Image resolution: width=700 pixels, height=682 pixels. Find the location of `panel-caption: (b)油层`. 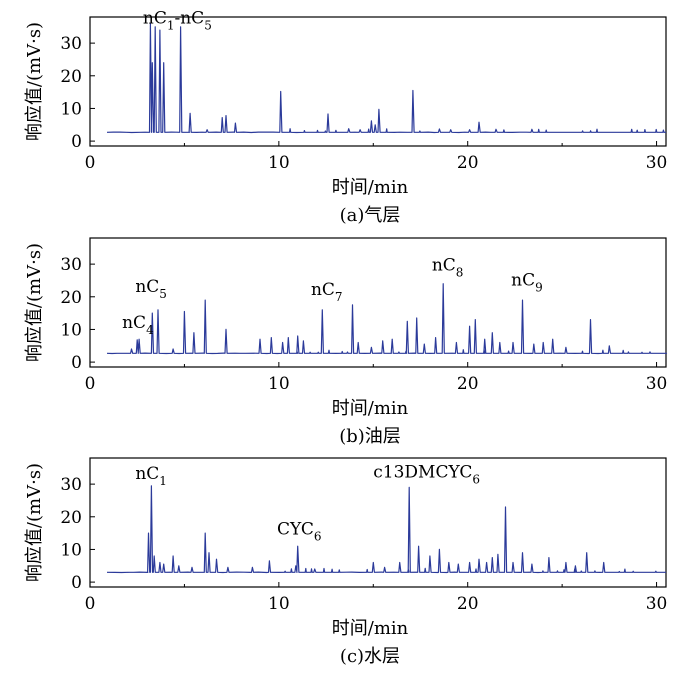

panel-caption: (b)油层 is located at coordinates (370, 436).